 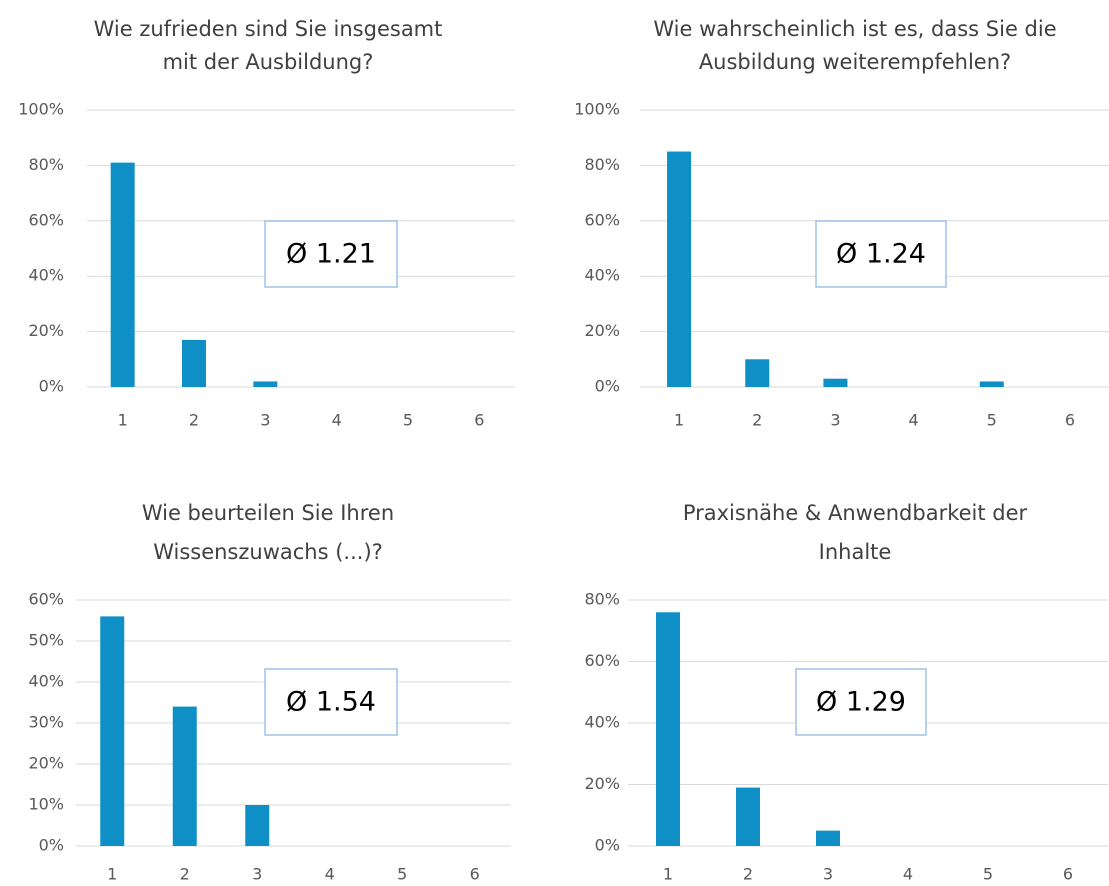 I want to click on annotation: Ø 1.21, so click(x=331, y=254).